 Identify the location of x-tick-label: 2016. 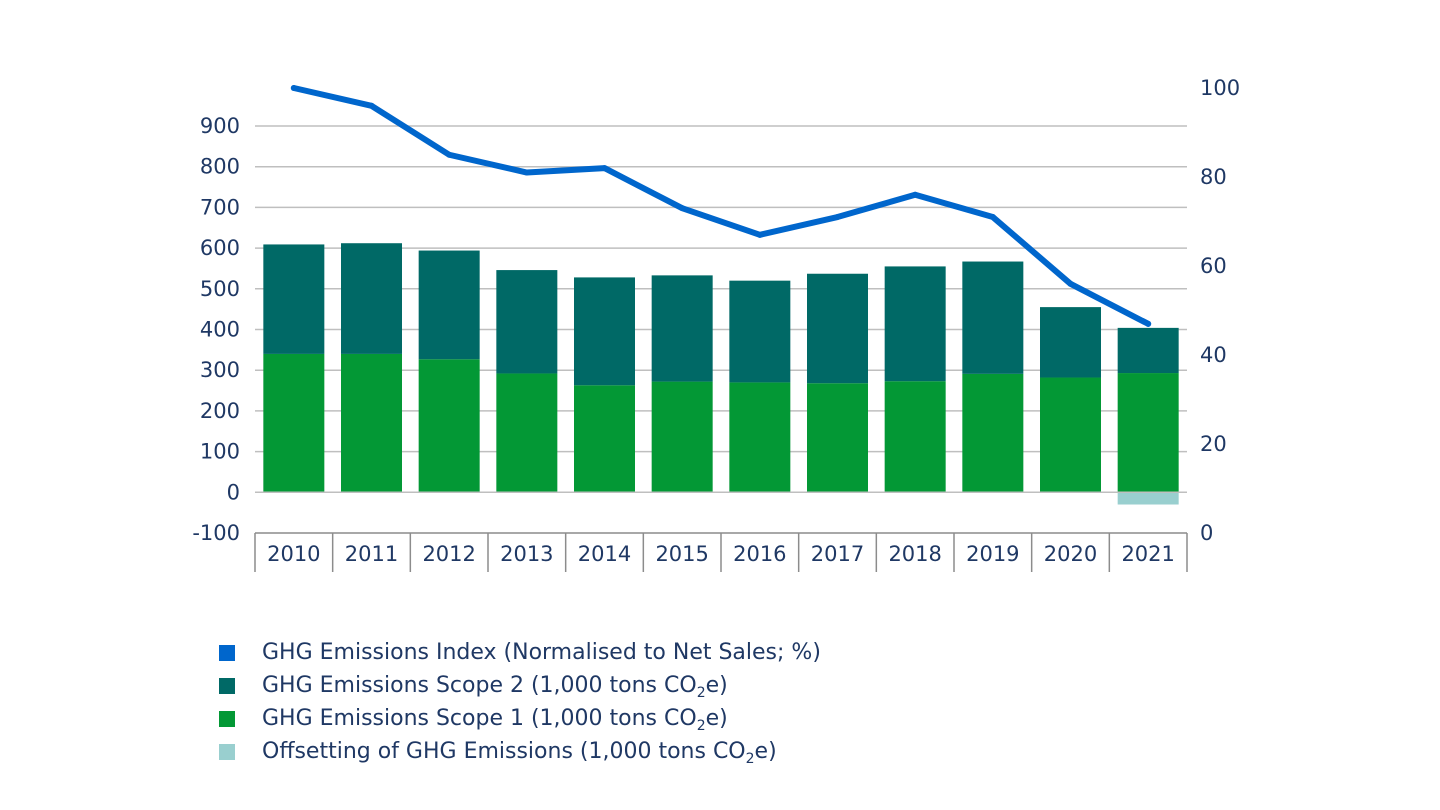
(759, 554).